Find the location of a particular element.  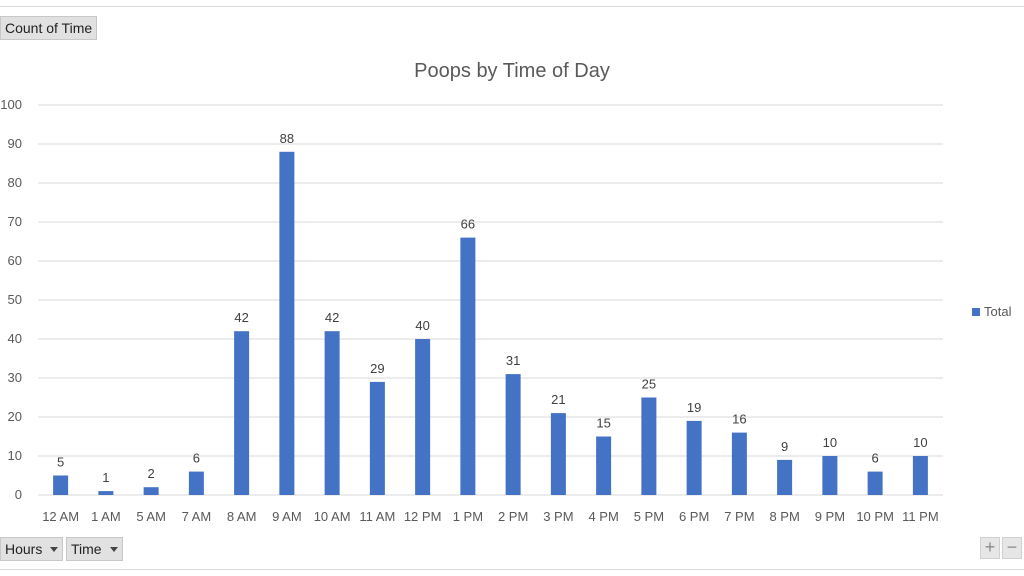

y-tick-label: 50 is located at coordinates (15, 299).